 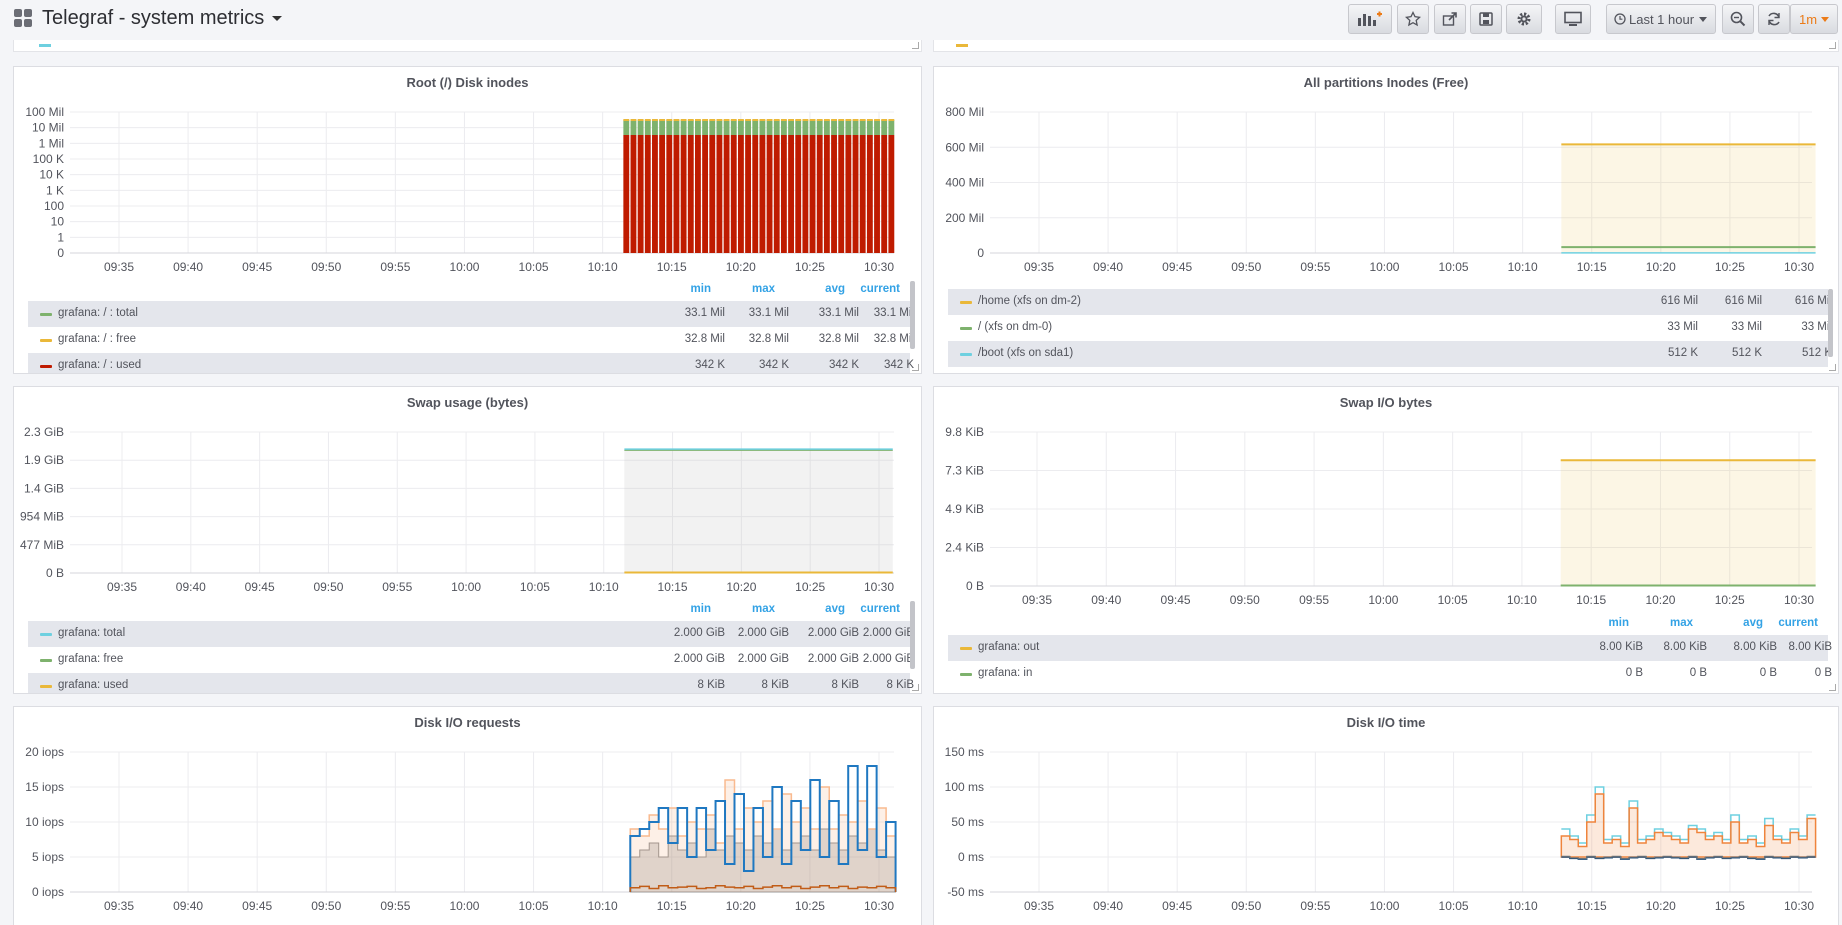 I want to click on legend-series-name: / (xfs on dm-0), so click(x=1015, y=327).